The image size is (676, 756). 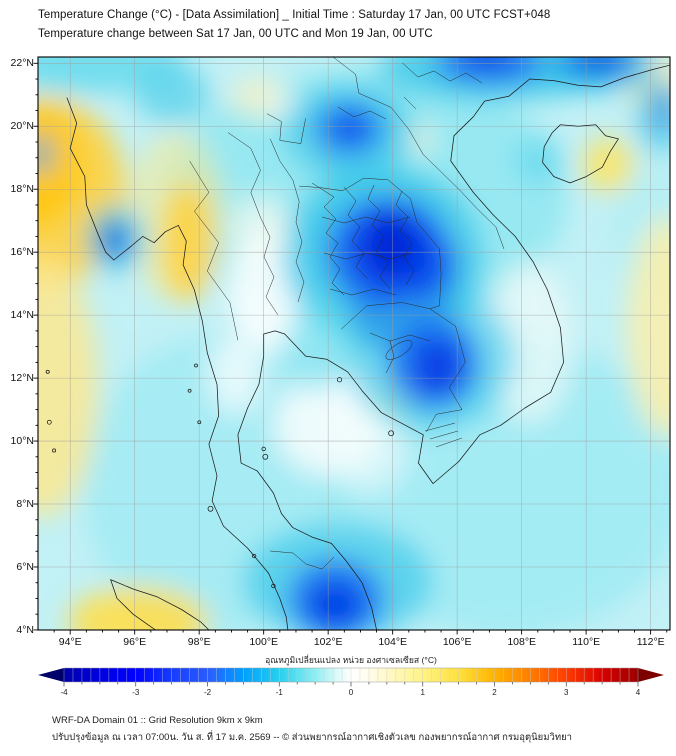 What do you see at coordinates (423, 692) in the screenshot?
I see `cb-tick-1: 1` at bounding box center [423, 692].